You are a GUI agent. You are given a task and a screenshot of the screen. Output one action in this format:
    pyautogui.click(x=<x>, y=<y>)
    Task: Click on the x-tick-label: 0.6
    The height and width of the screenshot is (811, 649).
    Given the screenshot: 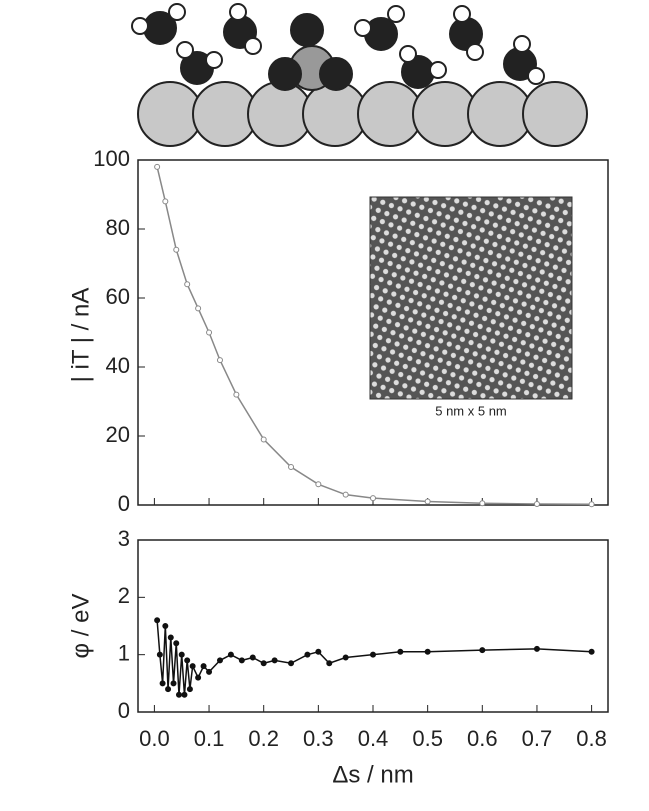 What is the action you would take?
    pyautogui.click(x=482, y=738)
    